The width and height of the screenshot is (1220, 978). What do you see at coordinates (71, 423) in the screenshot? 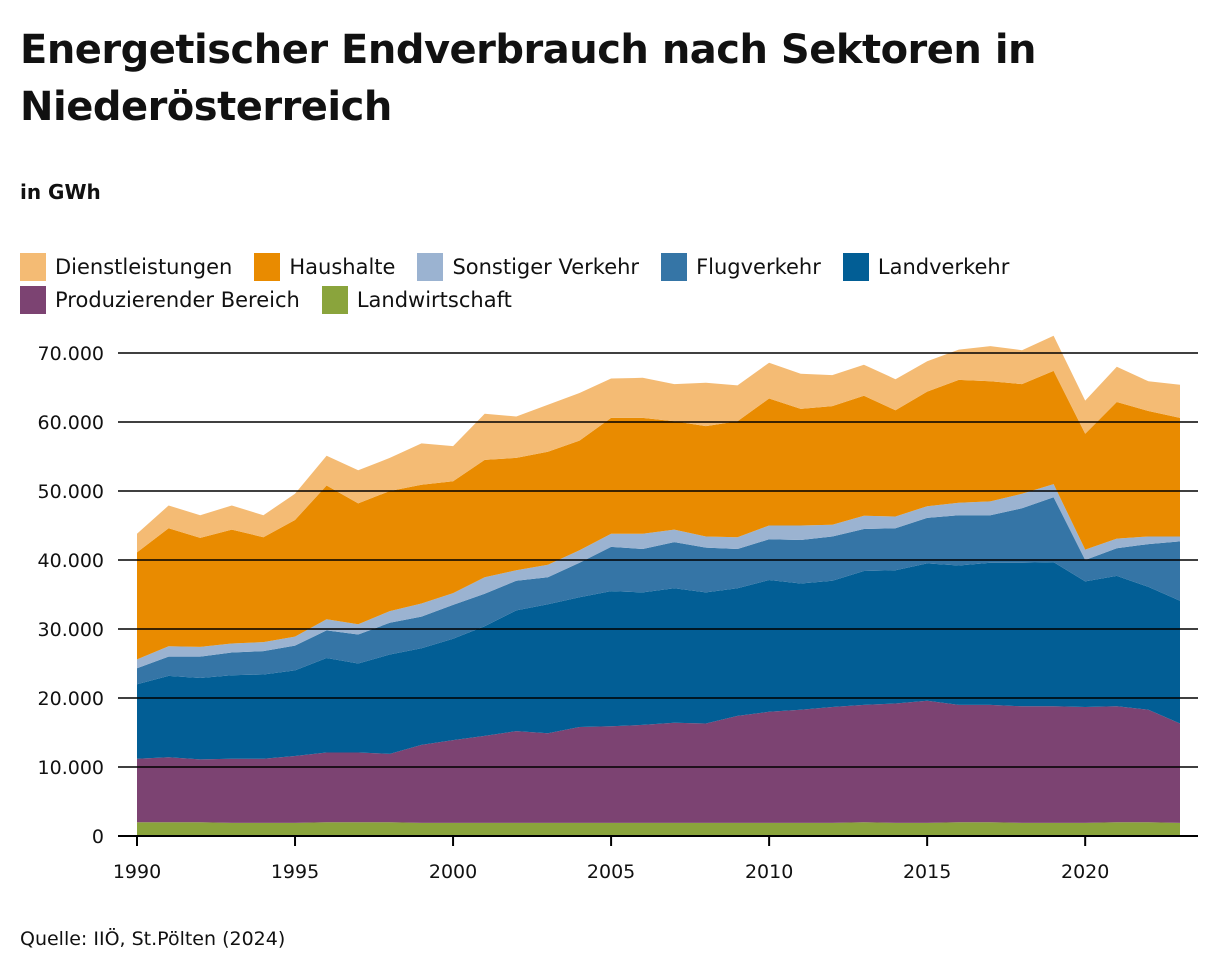
I see `y-tick-label: 60.000` at bounding box center [71, 423].